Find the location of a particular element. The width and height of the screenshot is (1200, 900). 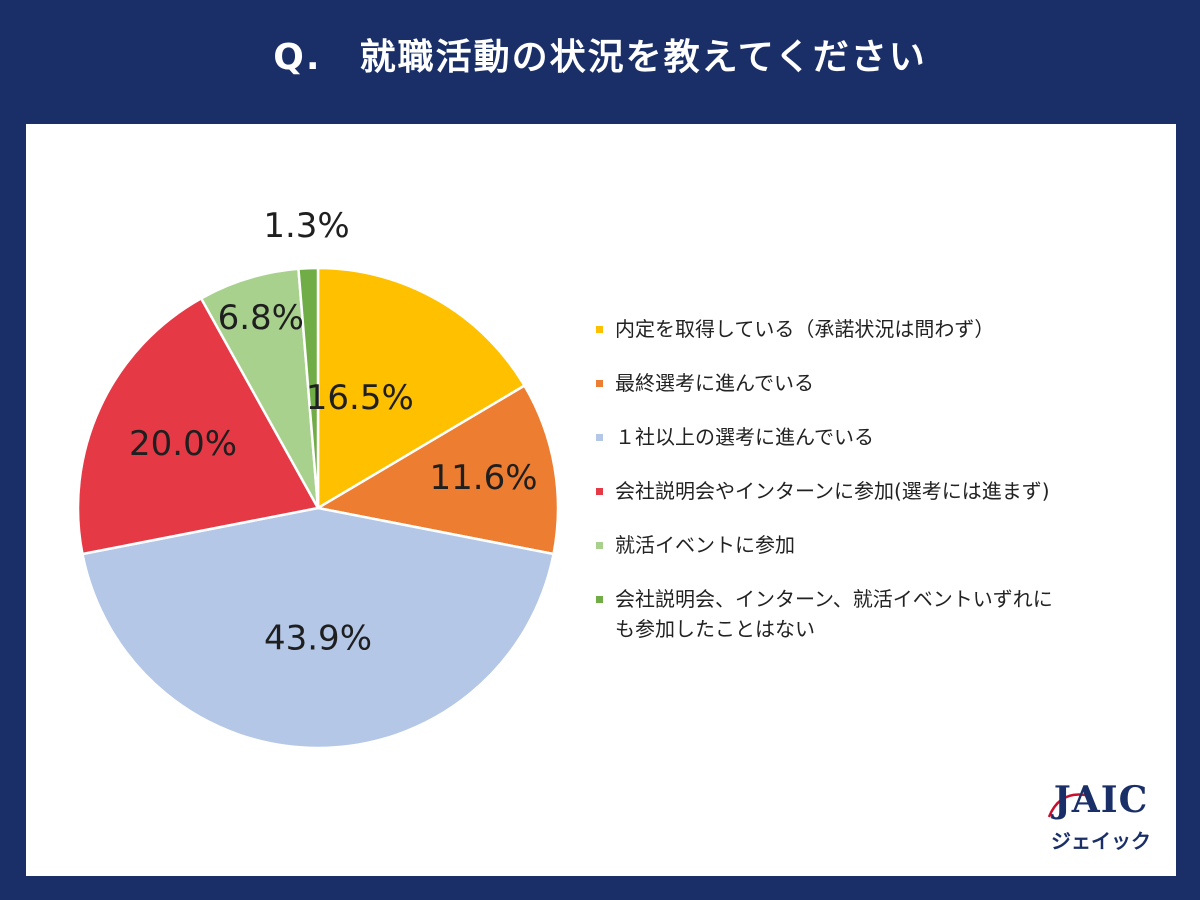

data-label-none: 1.3% is located at coordinates (306, 226).